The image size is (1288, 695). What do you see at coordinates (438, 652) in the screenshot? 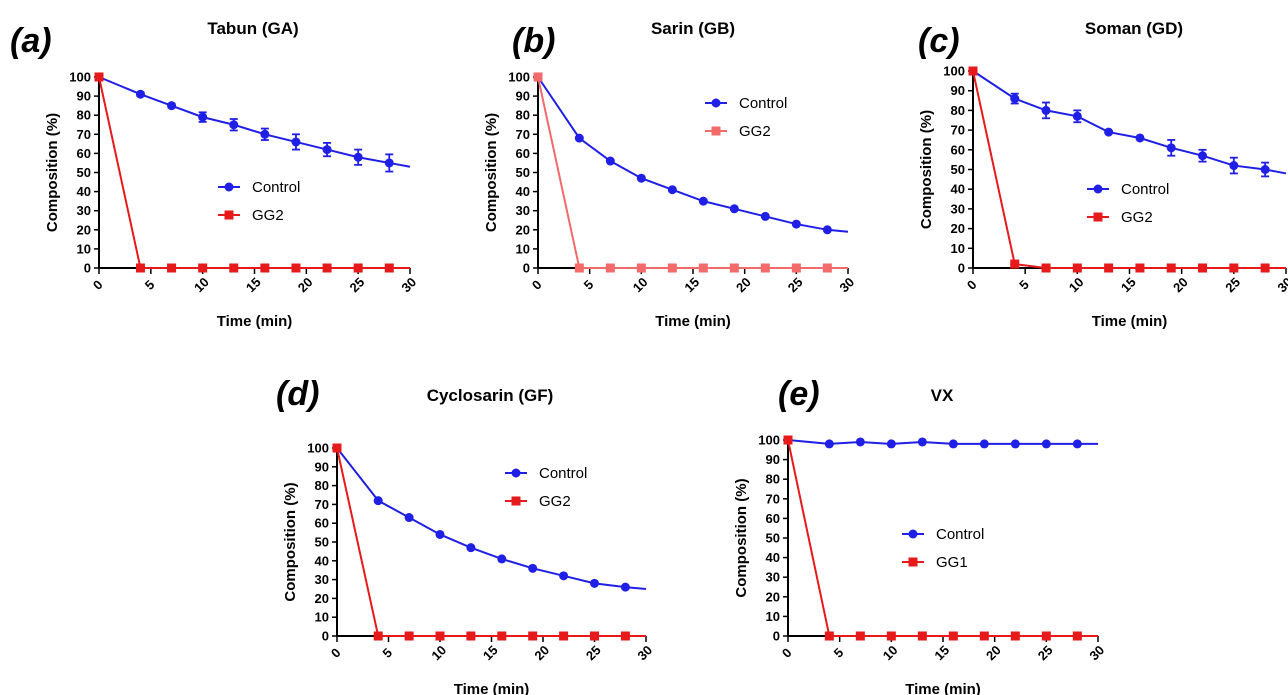
I see `x-tick-label: 10` at bounding box center [438, 652].